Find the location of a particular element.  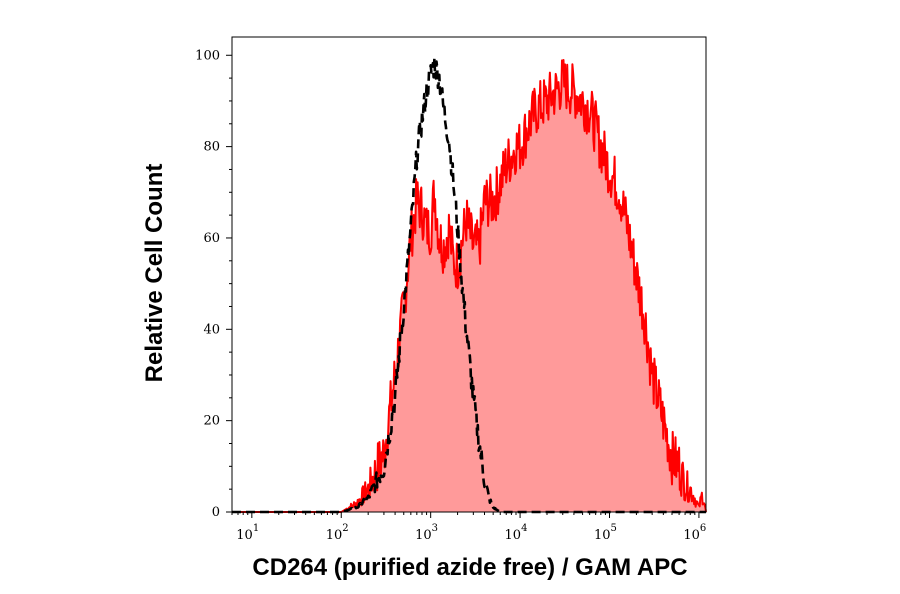

x-axis: 10 1 10 2 10 3 10 4 10 5 10 6 is located at coordinates (468, 527).